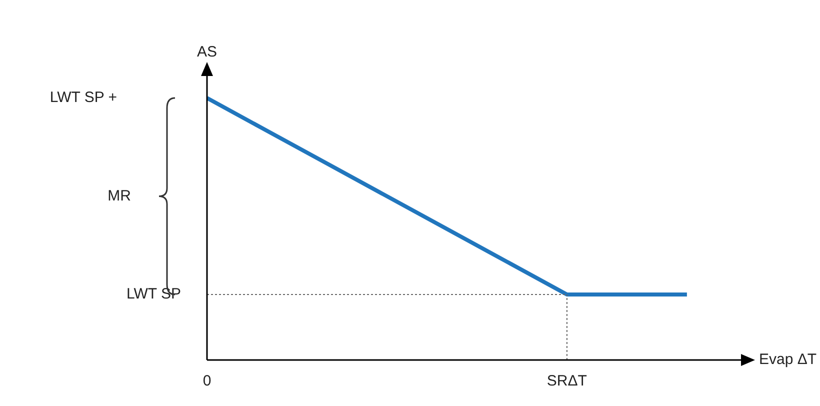 The image size is (820, 406). What do you see at coordinates (207, 381) in the screenshot?
I see `x-tick-label: 0` at bounding box center [207, 381].